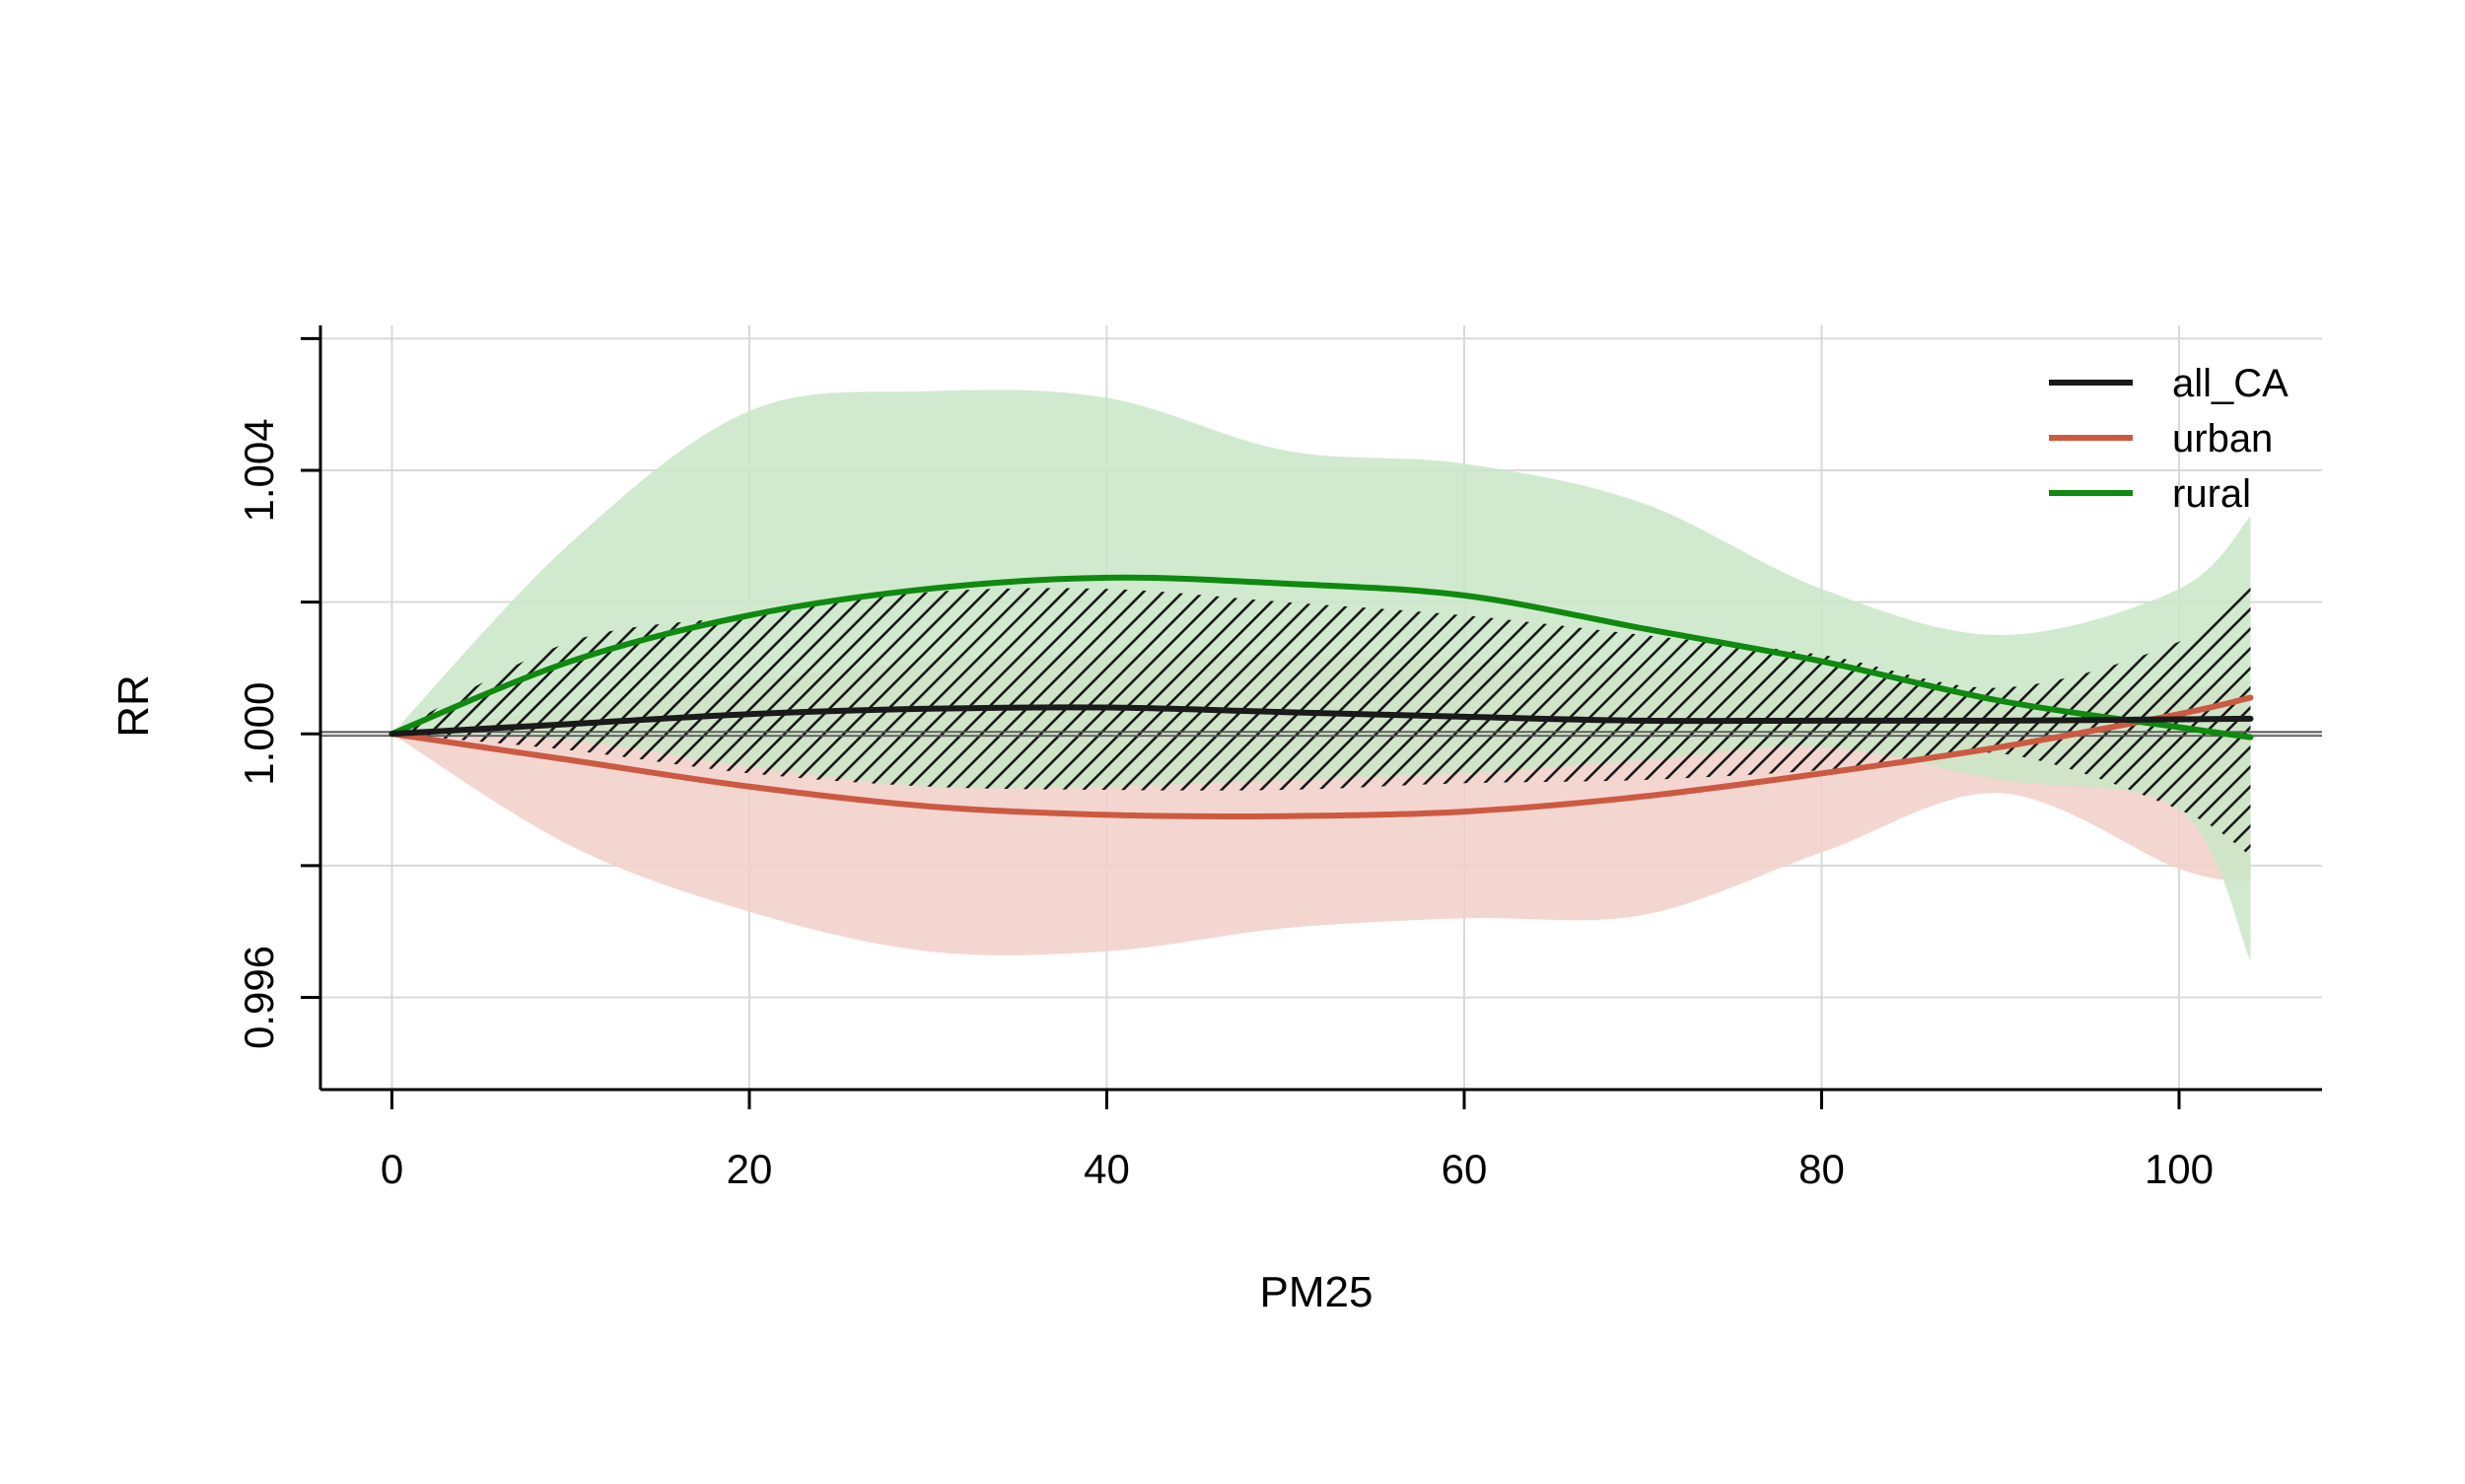 The image size is (2465, 1484). Describe the element at coordinates (1321, 721) in the screenshot. I see `series-line-all_CA` at that location.